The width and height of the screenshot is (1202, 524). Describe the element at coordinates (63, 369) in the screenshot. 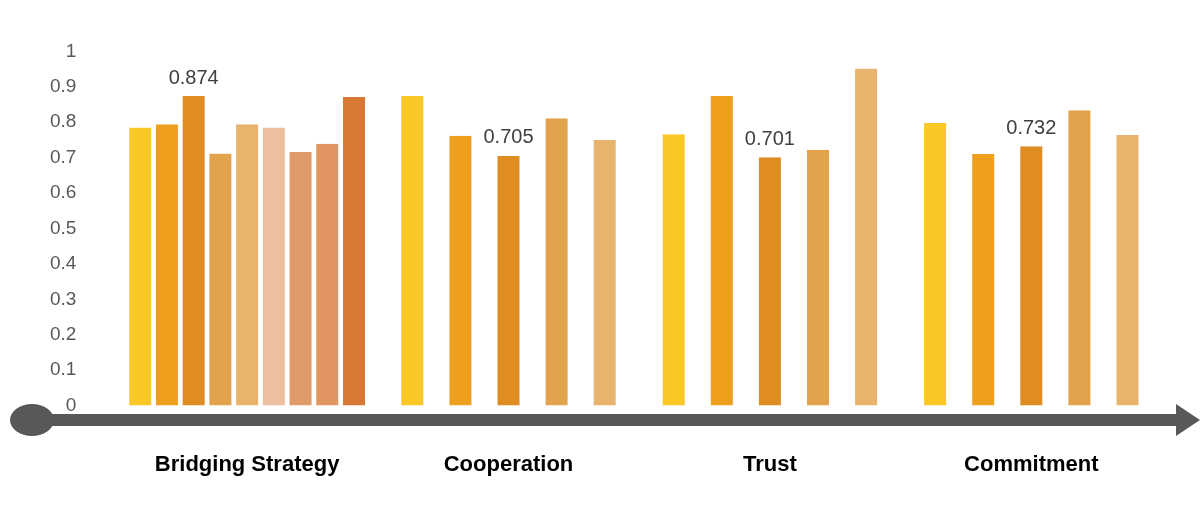

I see `y-tick-label: 0.1` at that location.